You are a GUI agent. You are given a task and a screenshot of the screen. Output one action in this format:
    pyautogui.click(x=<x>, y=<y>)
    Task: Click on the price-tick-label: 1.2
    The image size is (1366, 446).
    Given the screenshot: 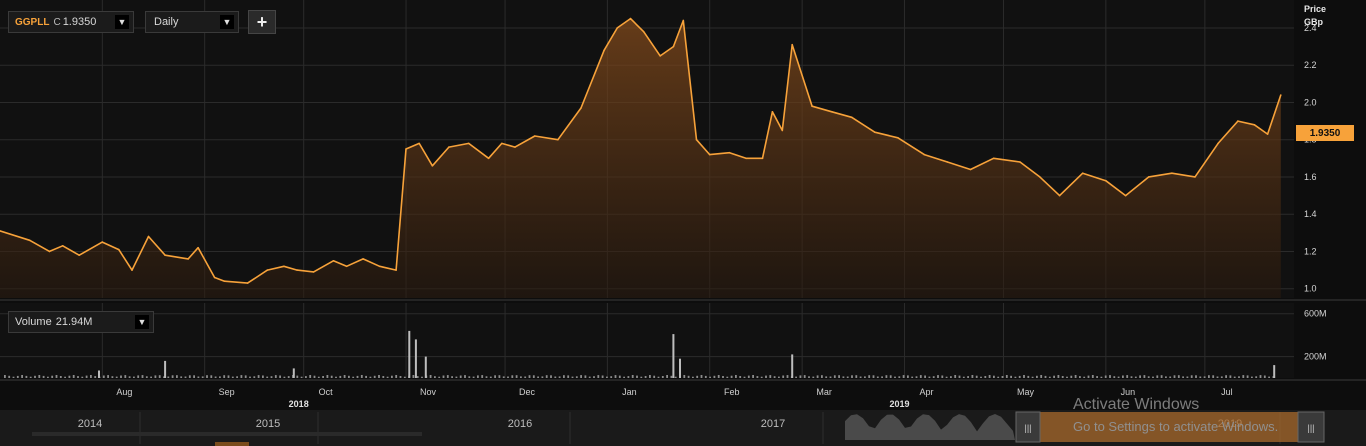 What is the action you would take?
    pyautogui.click(x=1310, y=251)
    